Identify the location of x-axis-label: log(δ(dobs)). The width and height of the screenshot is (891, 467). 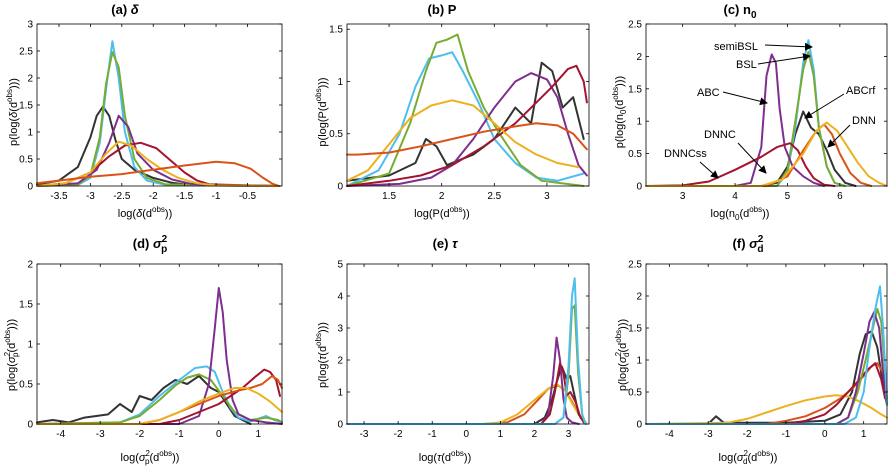
(145, 212).